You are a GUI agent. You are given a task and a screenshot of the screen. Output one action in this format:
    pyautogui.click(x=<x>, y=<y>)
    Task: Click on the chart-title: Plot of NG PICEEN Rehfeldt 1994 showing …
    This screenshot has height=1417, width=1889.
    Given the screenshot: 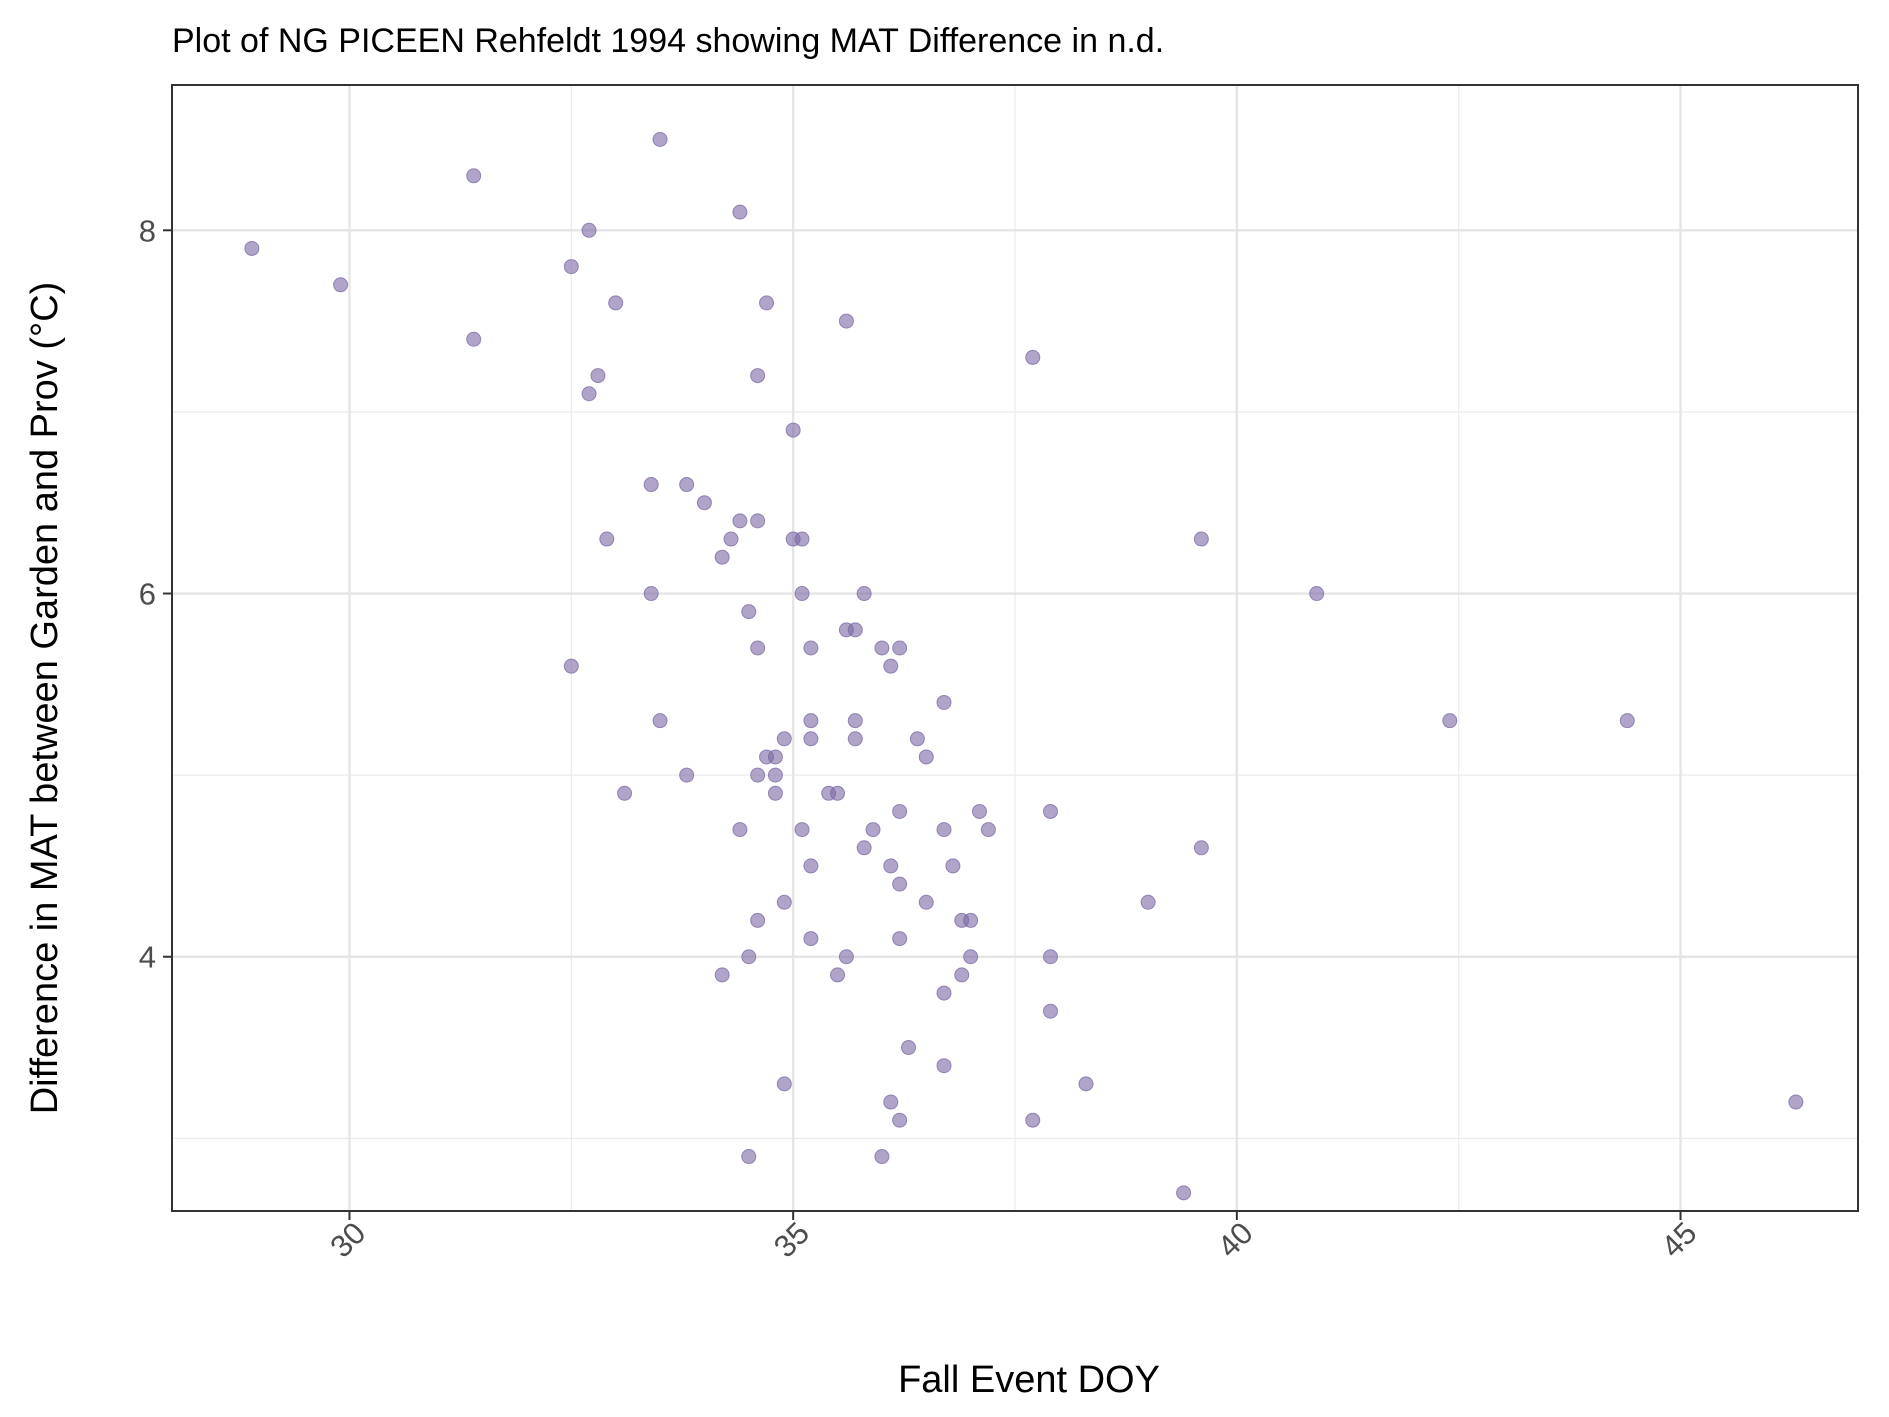 What is the action you would take?
    pyautogui.click(x=668, y=41)
    